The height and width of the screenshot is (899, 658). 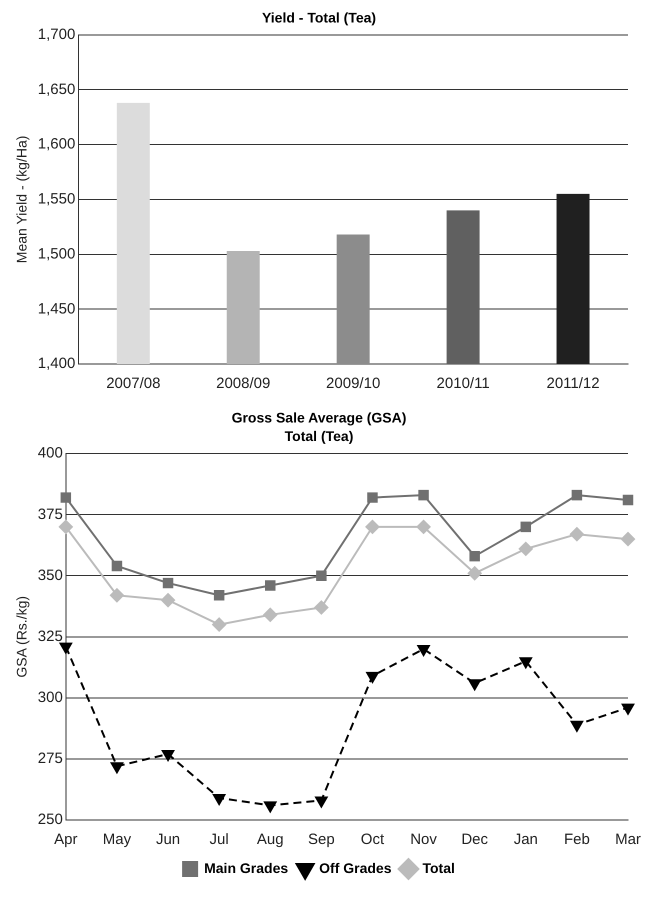 I want to click on y-tick-label: 375, so click(x=50, y=514).